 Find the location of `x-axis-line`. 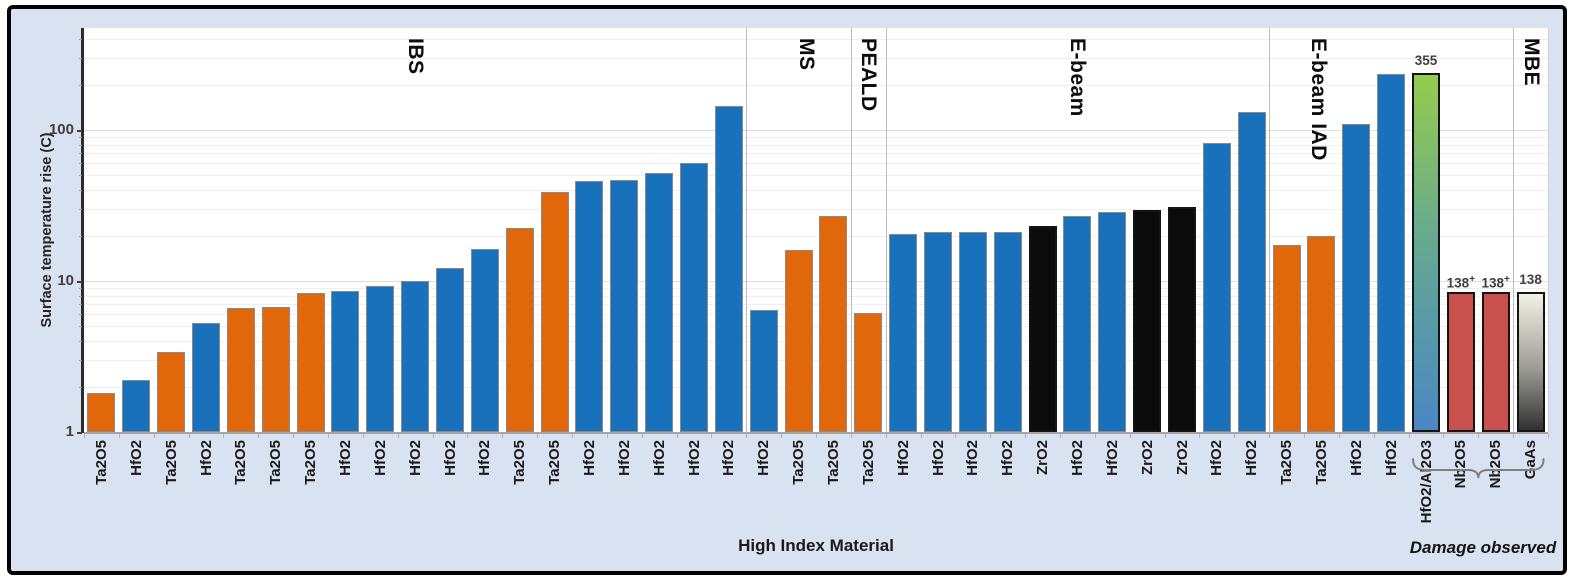

x-axis-line is located at coordinates (816, 433).